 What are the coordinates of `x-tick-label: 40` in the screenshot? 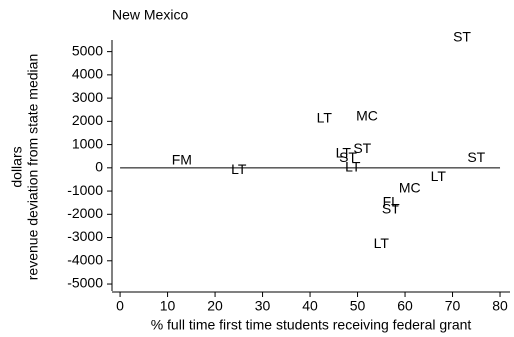 It's located at (310, 306).